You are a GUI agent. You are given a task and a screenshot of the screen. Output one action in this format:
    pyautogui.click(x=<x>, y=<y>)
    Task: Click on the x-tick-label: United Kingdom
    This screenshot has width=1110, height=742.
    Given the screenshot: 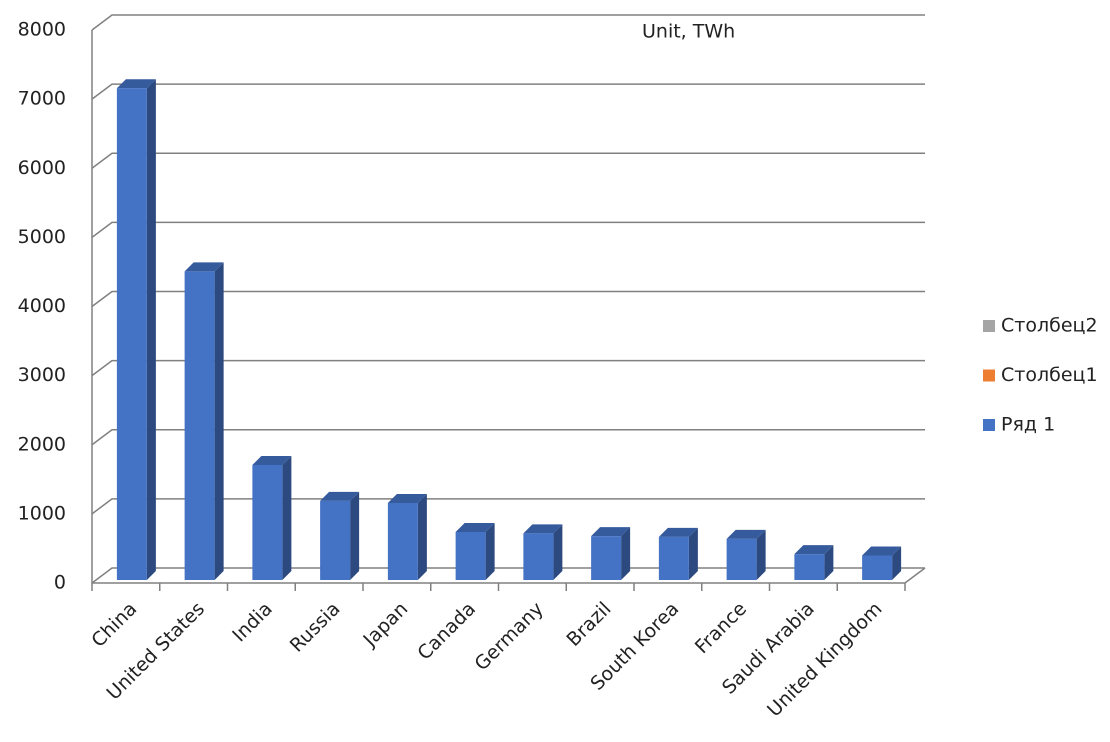 What is the action you would take?
    pyautogui.click(x=824, y=659)
    